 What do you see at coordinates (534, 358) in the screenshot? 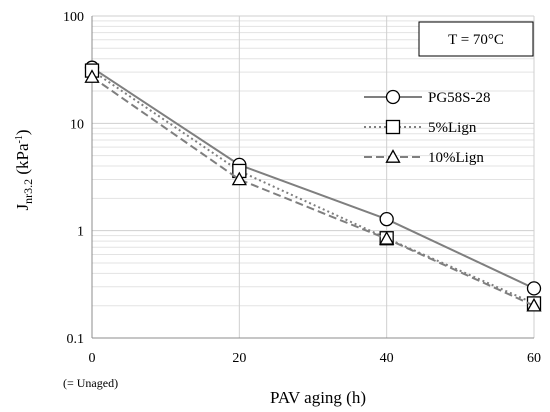
I see `x-tick-label: 60` at bounding box center [534, 358].